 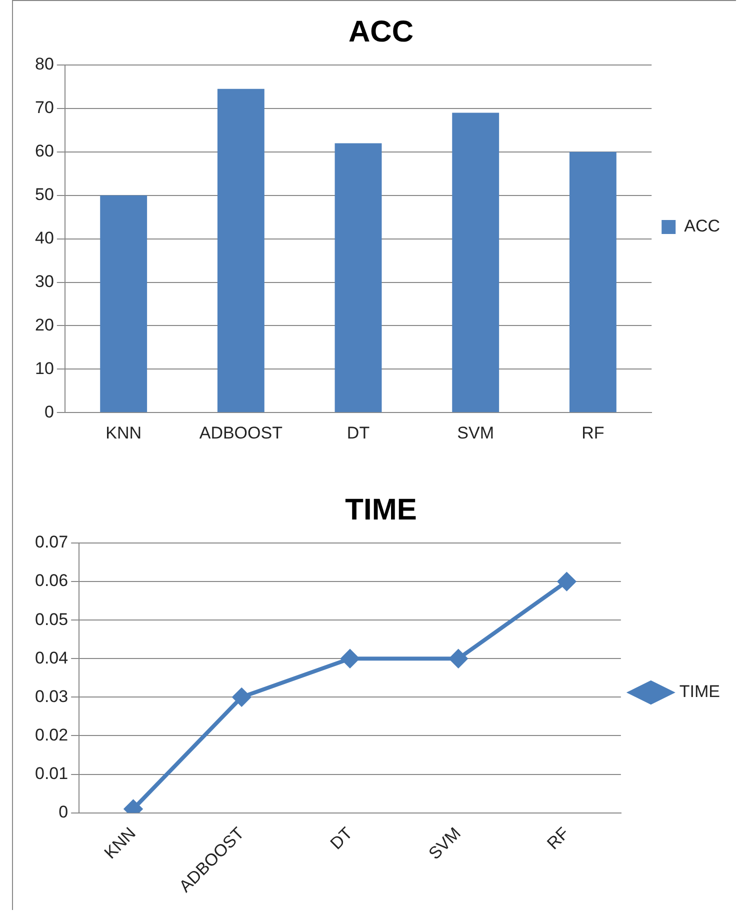 What do you see at coordinates (51, 542) in the screenshot?
I see `y-tick-label: 0.07` at bounding box center [51, 542].